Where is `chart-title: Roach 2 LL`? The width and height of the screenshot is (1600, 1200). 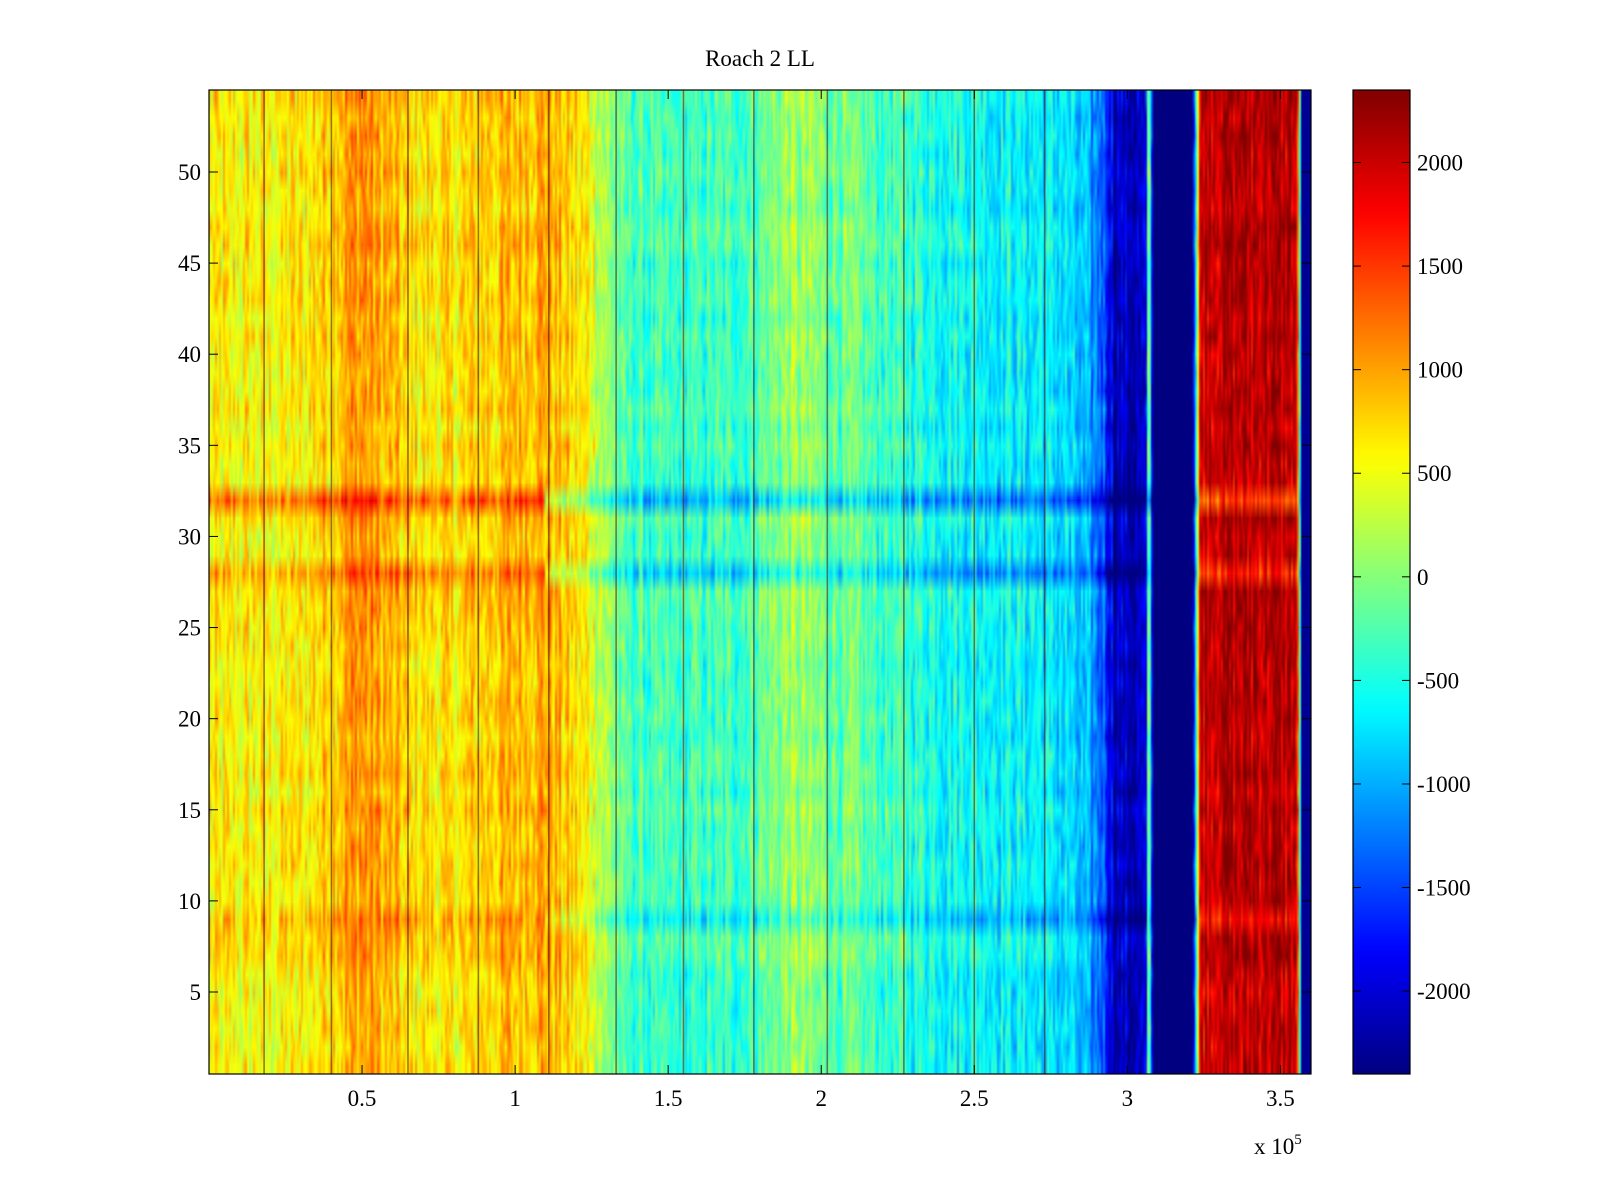 chart-title: Roach 2 LL is located at coordinates (760, 58).